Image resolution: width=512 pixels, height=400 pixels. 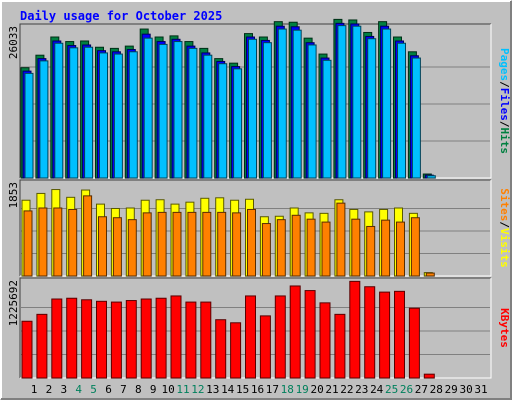 What do you see at coordinates (504, 248) in the screenshot?
I see `legend-visits: Visits` at bounding box center [504, 248].